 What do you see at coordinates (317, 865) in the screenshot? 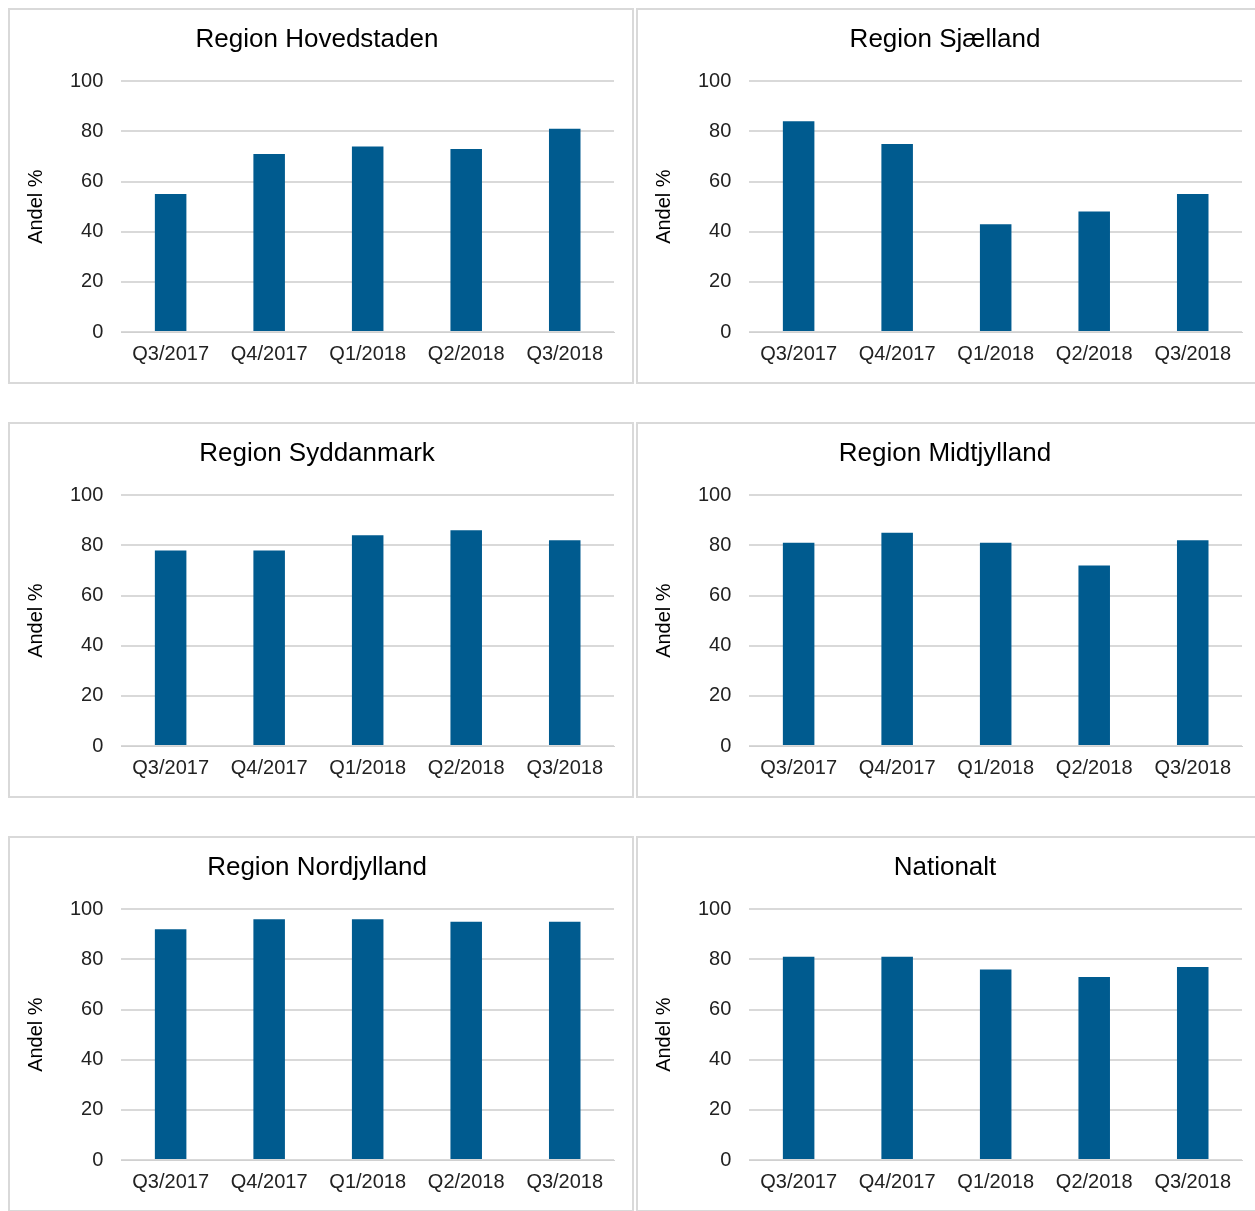
I see `chart-title: Region Nordjylland` at bounding box center [317, 865].